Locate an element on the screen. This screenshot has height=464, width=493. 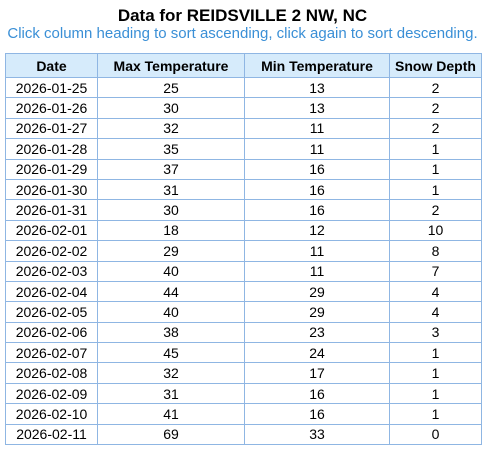
date-cell: 2026-01-27 is located at coordinates (51, 128).